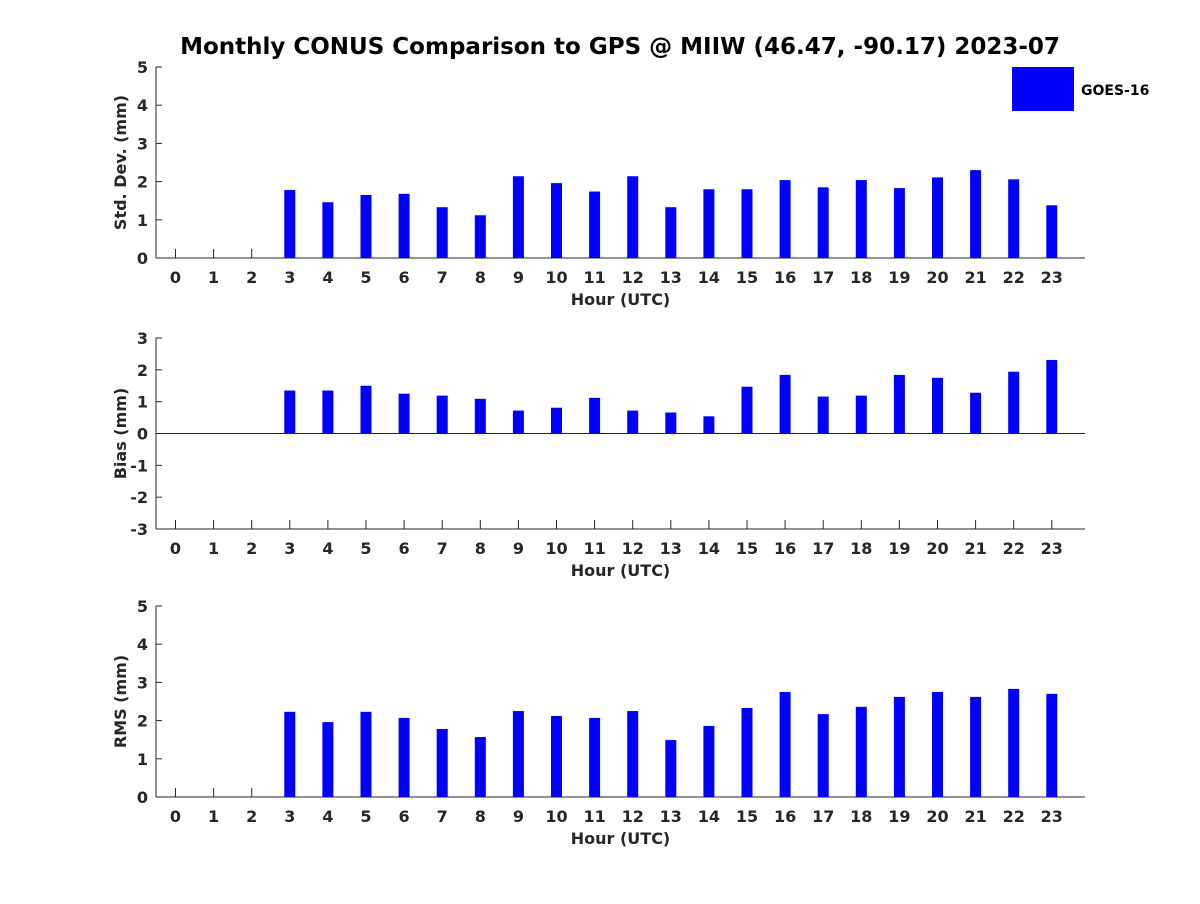  Describe the element at coordinates (480, 816) in the screenshot. I see `x-tick-label: 8` at that location.